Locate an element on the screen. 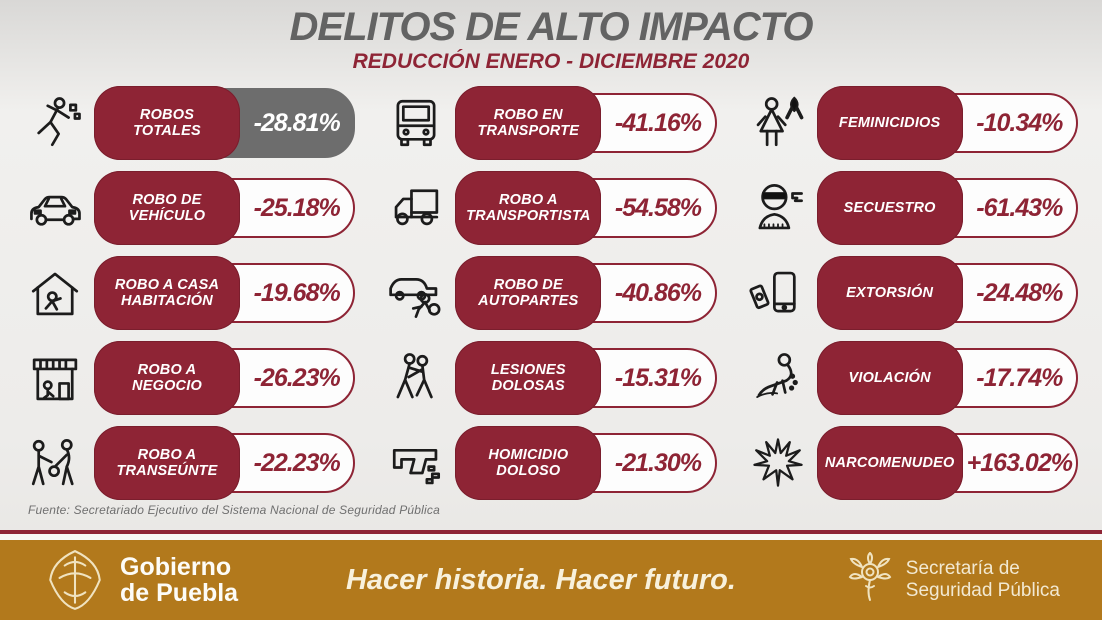 Image resolution: width=1102 pixels, height=620 pixels. stat-row-violacion: VIOLACIÓN -17.74% is located at coordinates (912, 378).